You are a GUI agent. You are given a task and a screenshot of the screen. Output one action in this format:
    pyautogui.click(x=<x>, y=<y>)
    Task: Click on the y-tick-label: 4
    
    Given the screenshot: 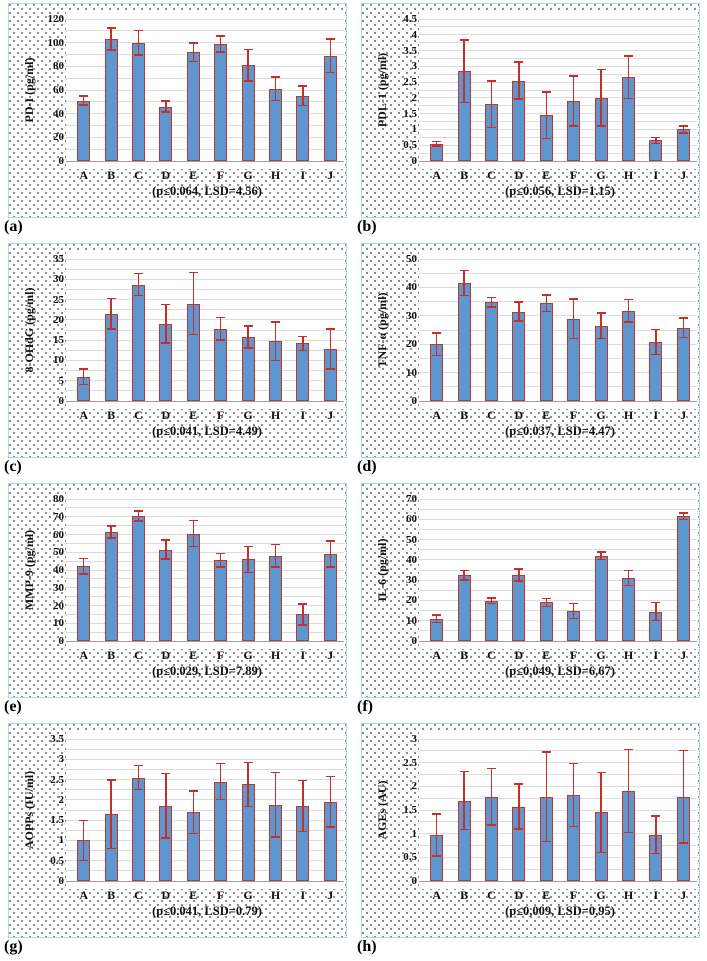 What is the action you would take?
    pyautogui.click(x=414, y=34)
    